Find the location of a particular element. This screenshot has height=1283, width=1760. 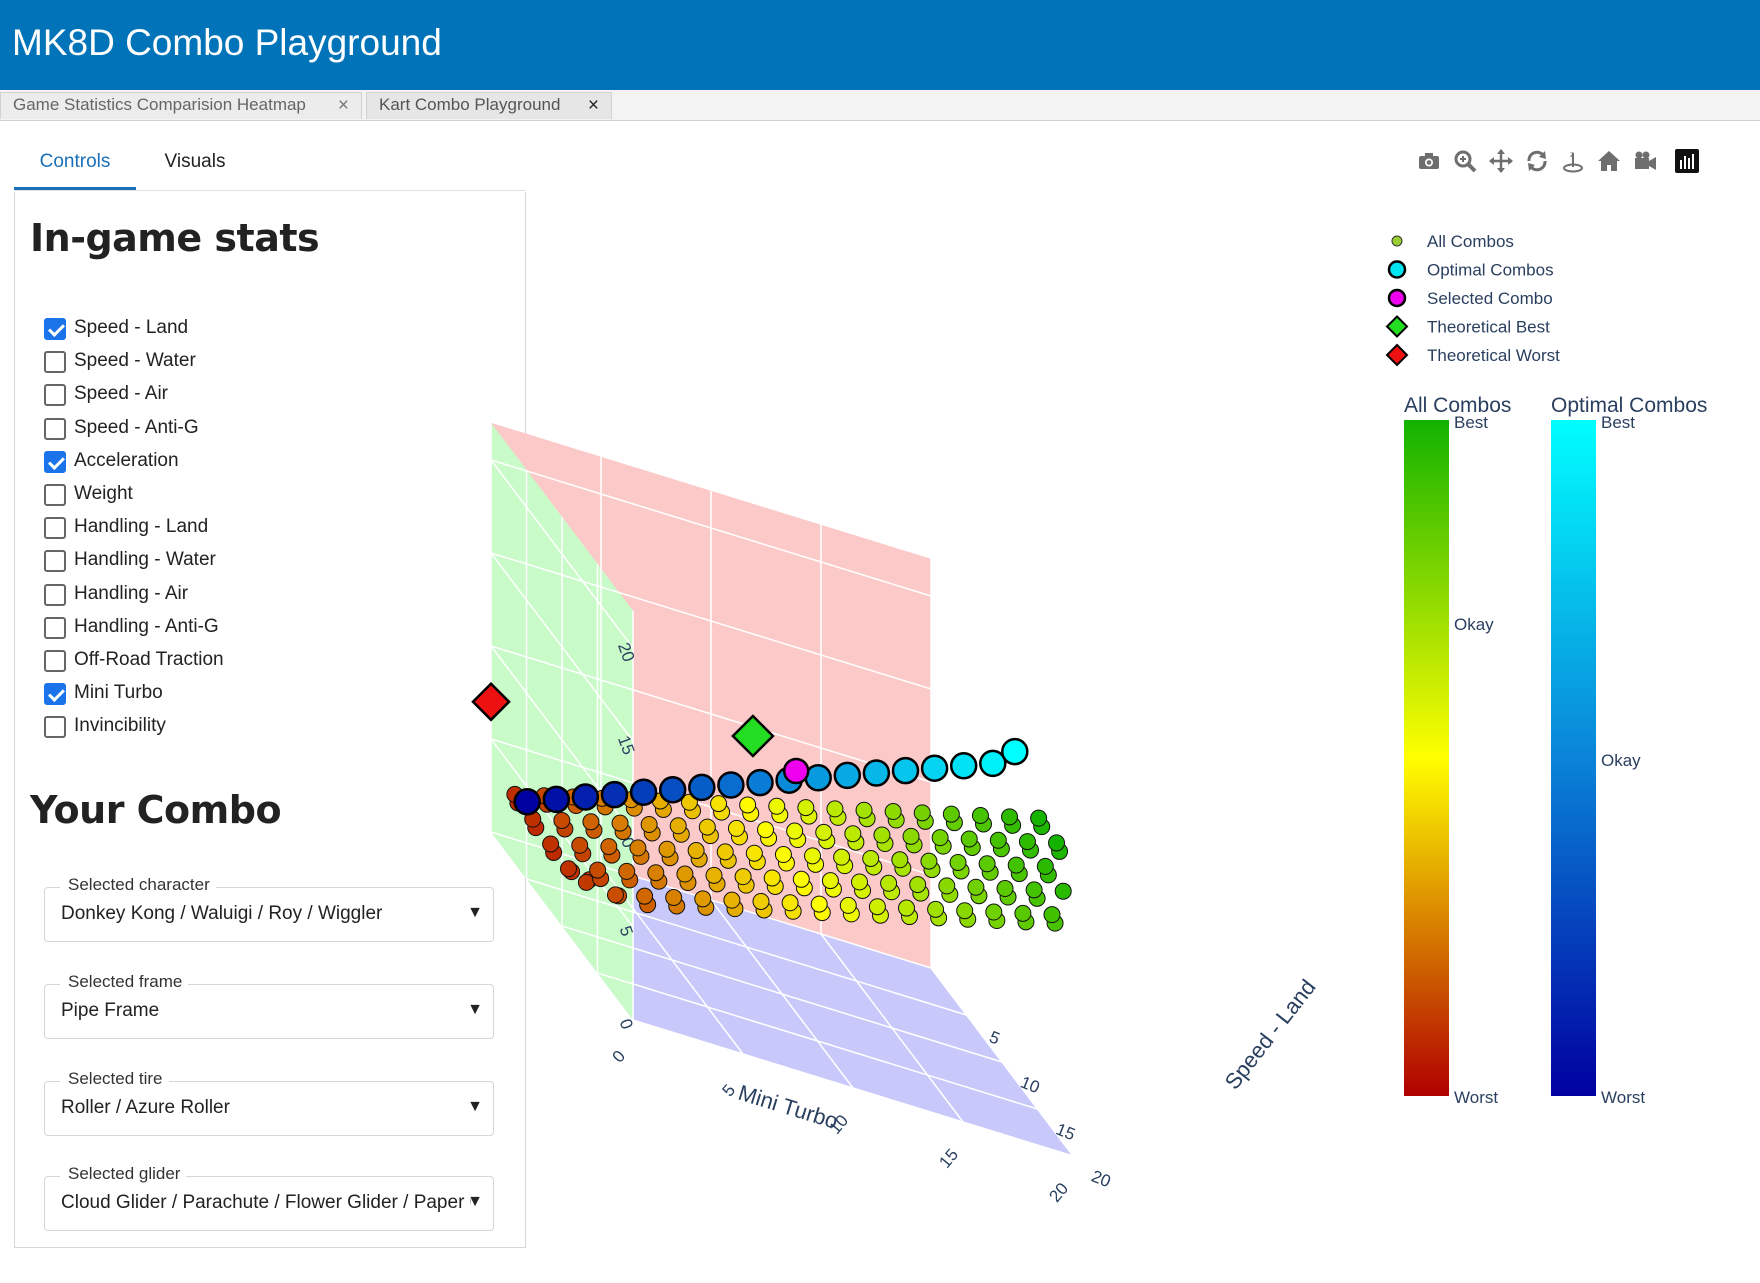

tire-select: Selected tire Roller / Azure Roller ▼ is located at coordinates (269, 1102).